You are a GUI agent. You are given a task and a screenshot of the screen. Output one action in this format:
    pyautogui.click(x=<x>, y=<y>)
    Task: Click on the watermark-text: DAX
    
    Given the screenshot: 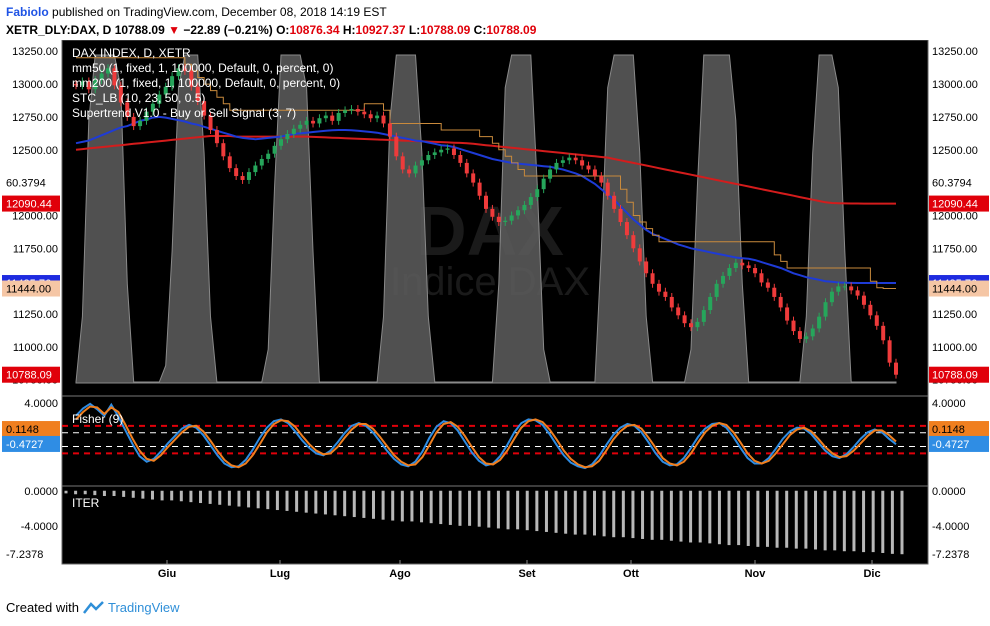 What is the action you would take?
    pyautogui.click(x=490, y=231)
    